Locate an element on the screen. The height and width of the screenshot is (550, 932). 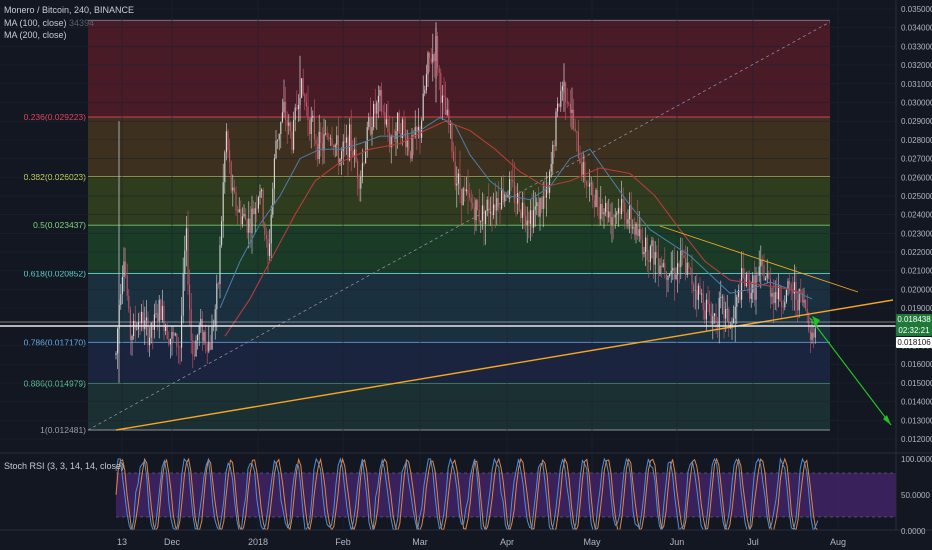
price-axis-label: 0.023000 is located at coordinates (916, 233).